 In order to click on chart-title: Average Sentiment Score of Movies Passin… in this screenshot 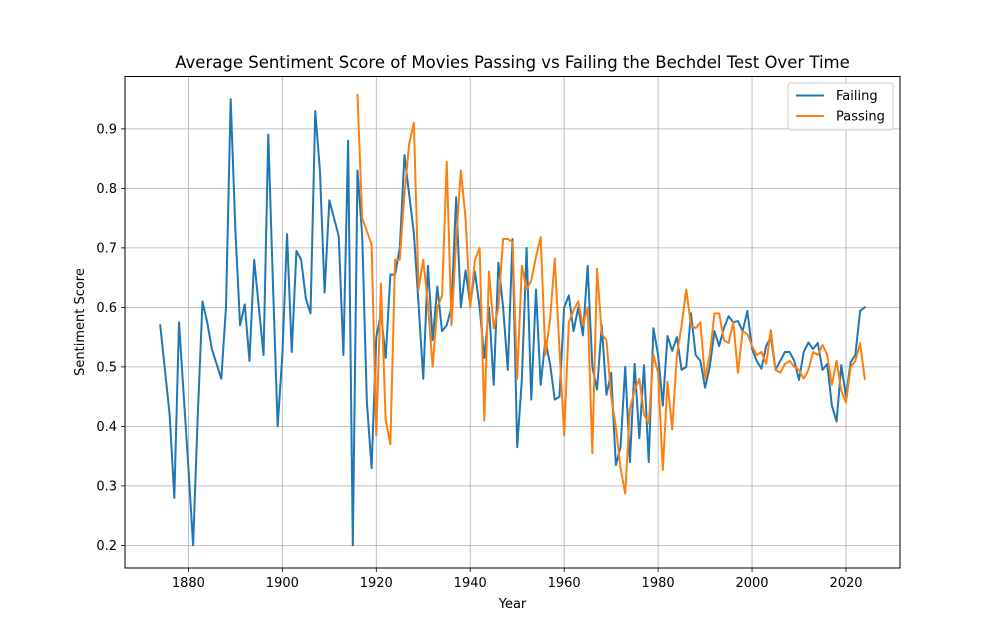, I will do `click(512, 62)`.